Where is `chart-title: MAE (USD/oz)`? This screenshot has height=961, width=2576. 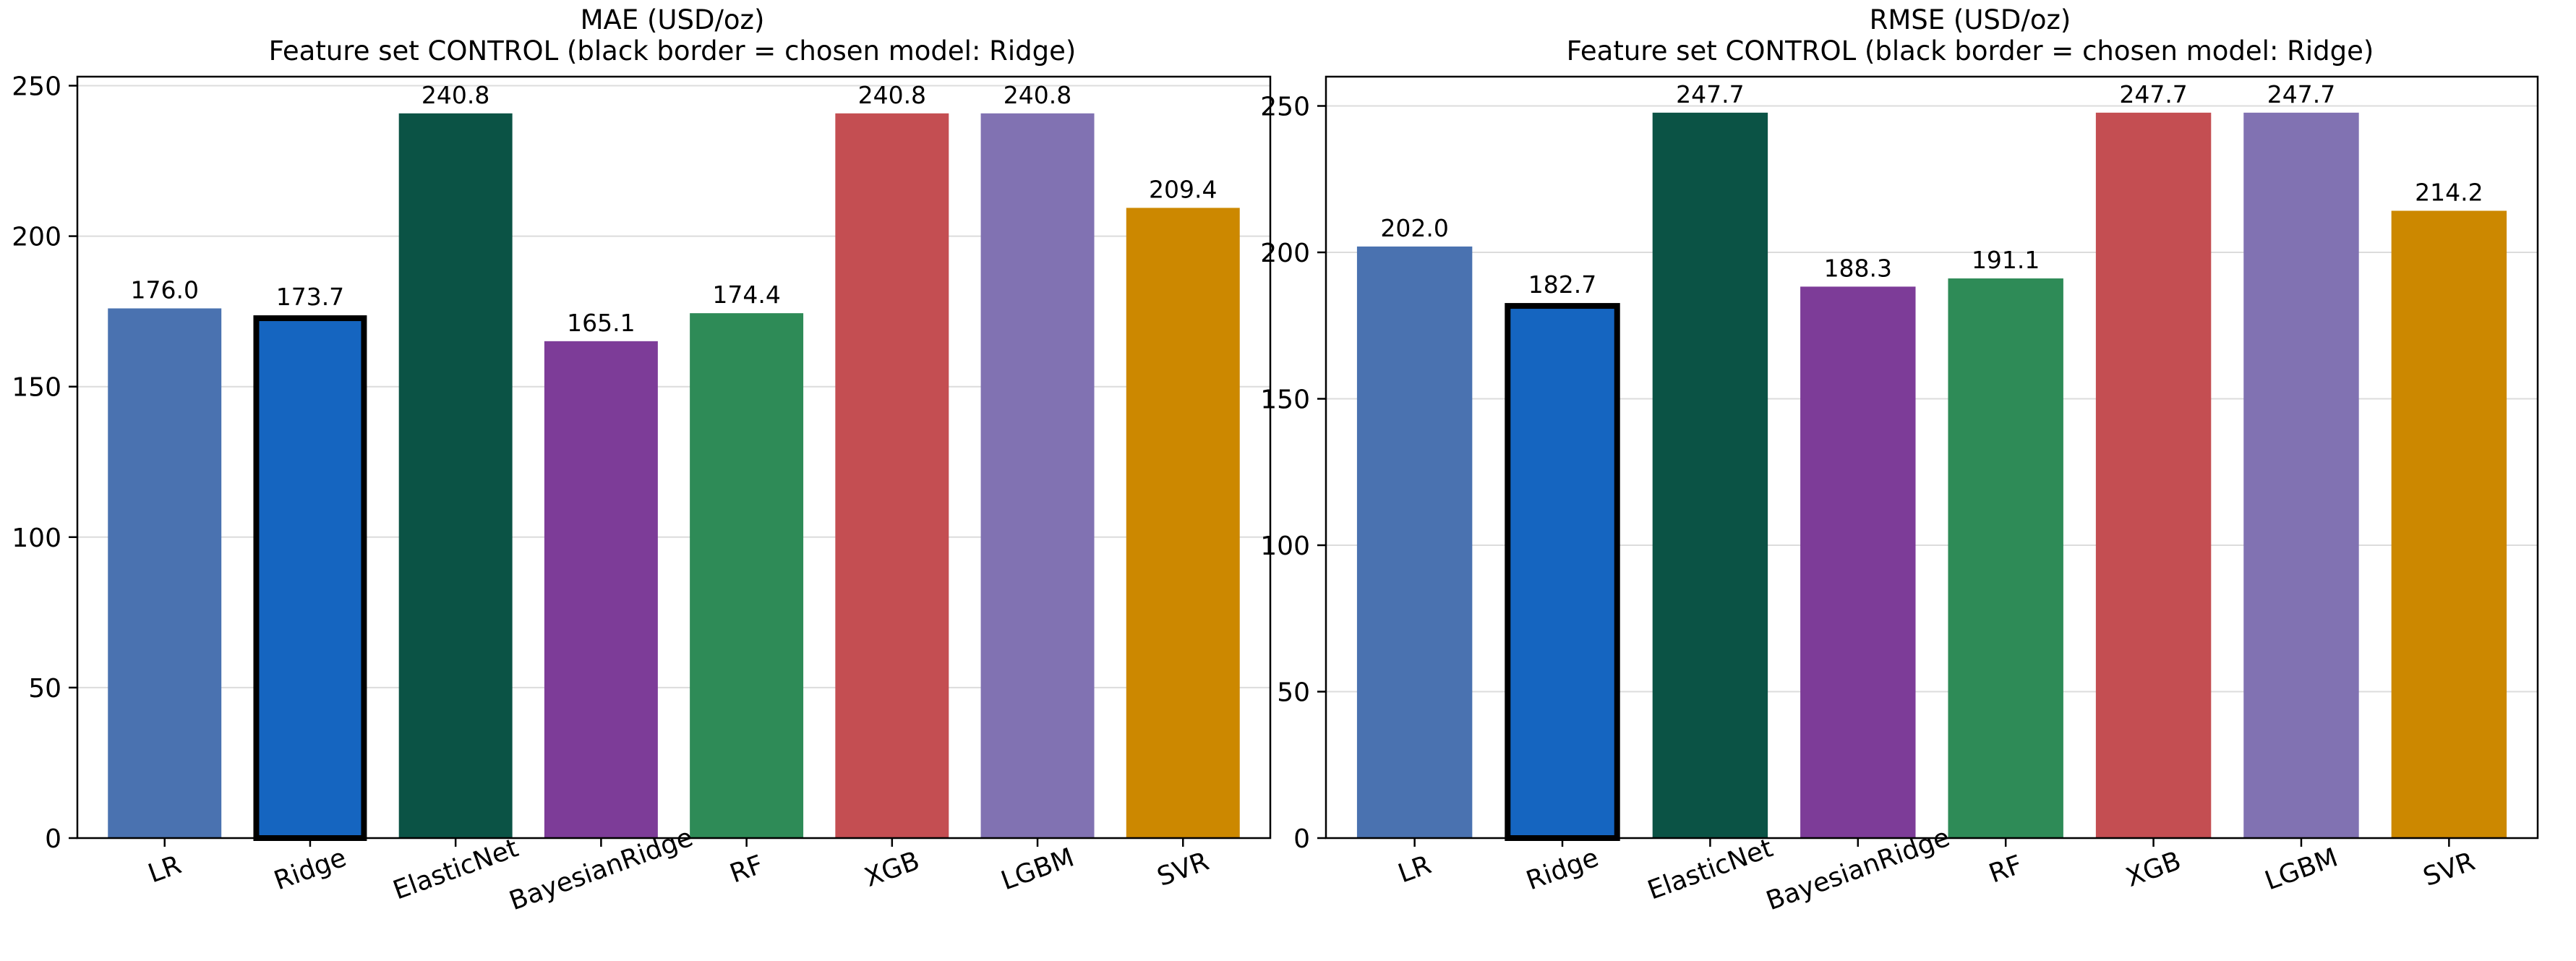 chart-title: MAE (USD/oz) is located at coordinates (673, 19).